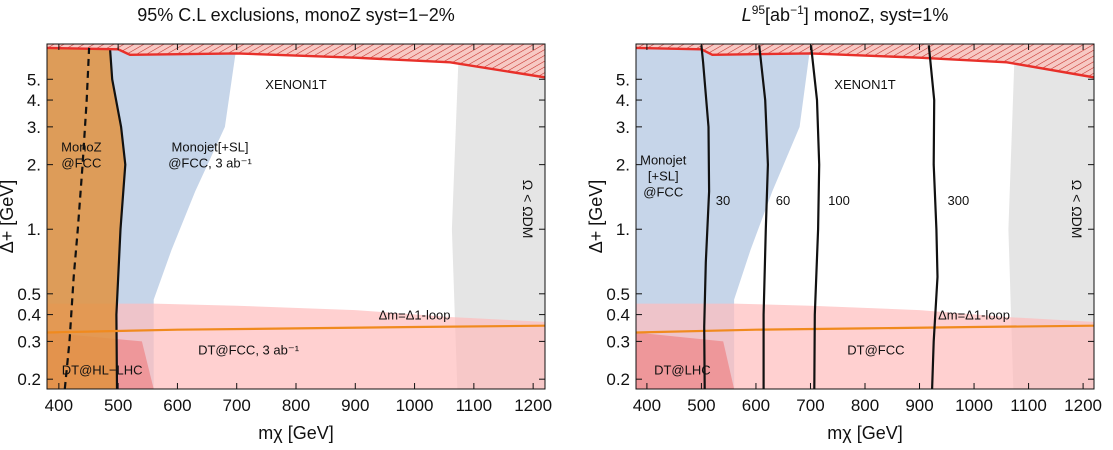 This screenshot has height=450, width=1113. Describe the element at coordinates (959, 200) in the screenshot. I see `contour-label-300: 300` at that location.